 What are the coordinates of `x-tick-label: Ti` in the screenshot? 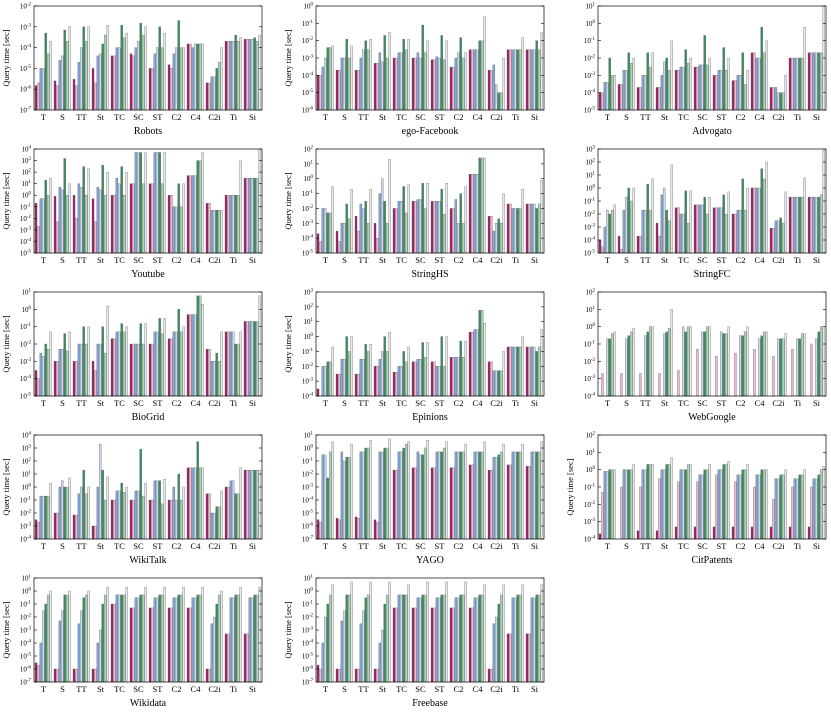 It's located at (234, 403).